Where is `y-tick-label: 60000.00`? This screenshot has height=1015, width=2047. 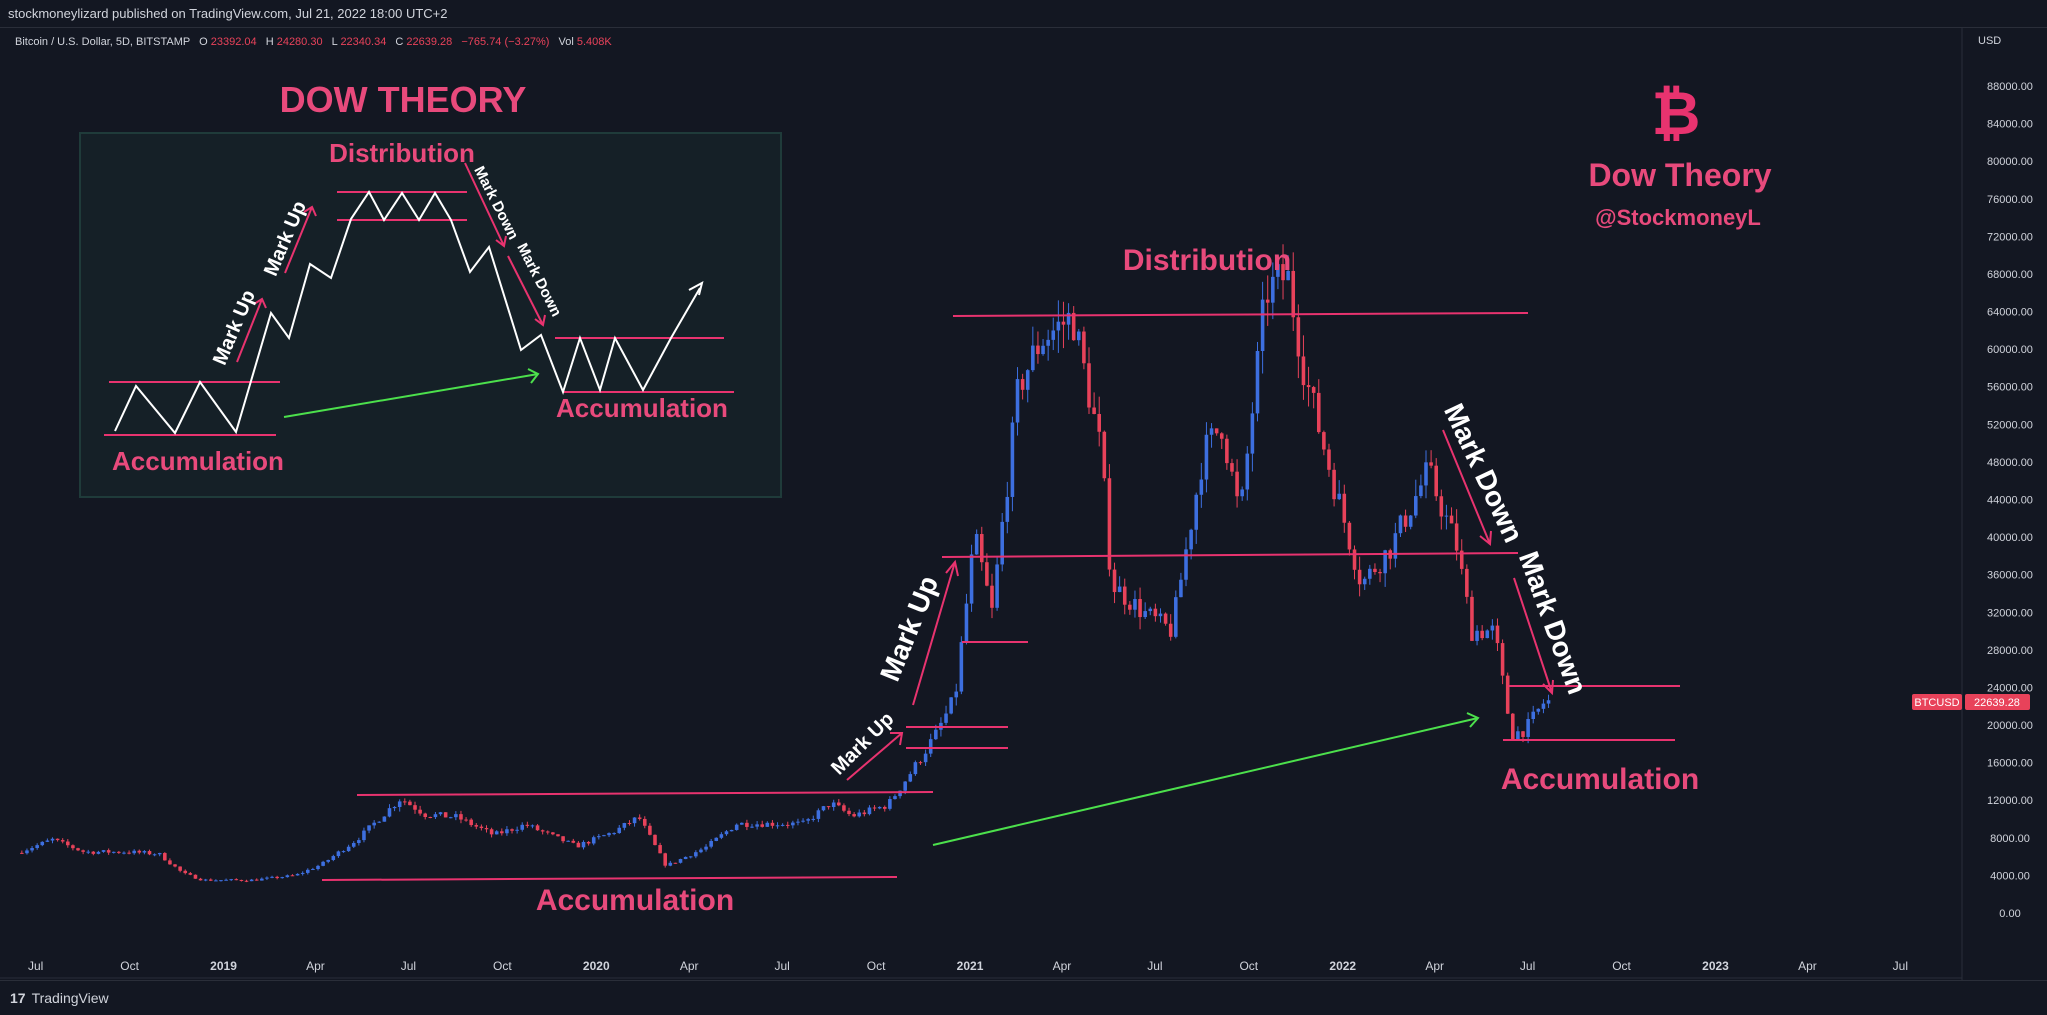
y-tick-label: 60000.00 is located at coordinates (2010, 350).